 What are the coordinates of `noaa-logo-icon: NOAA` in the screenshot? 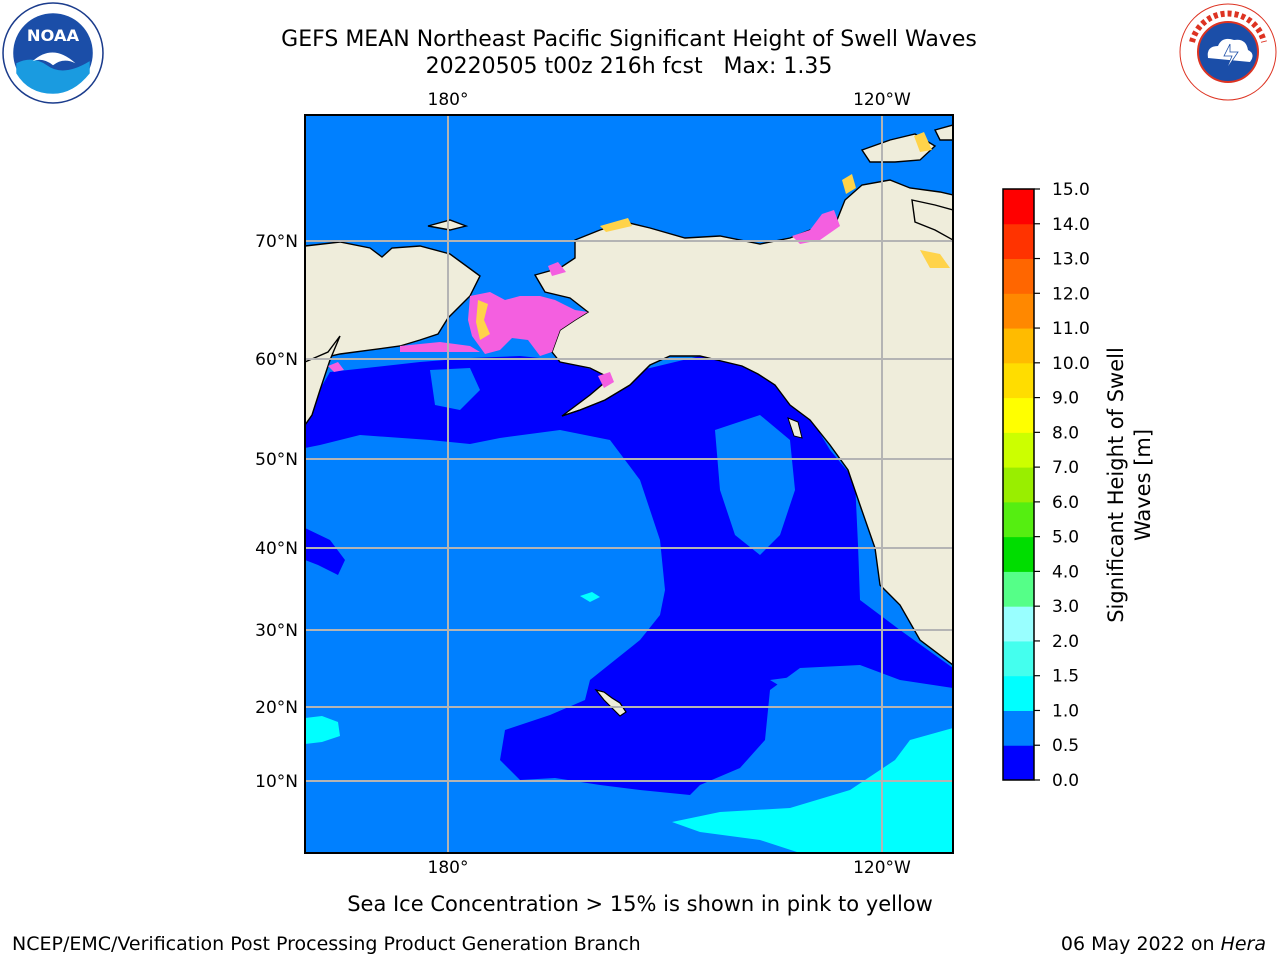 It's located at (53, 53).